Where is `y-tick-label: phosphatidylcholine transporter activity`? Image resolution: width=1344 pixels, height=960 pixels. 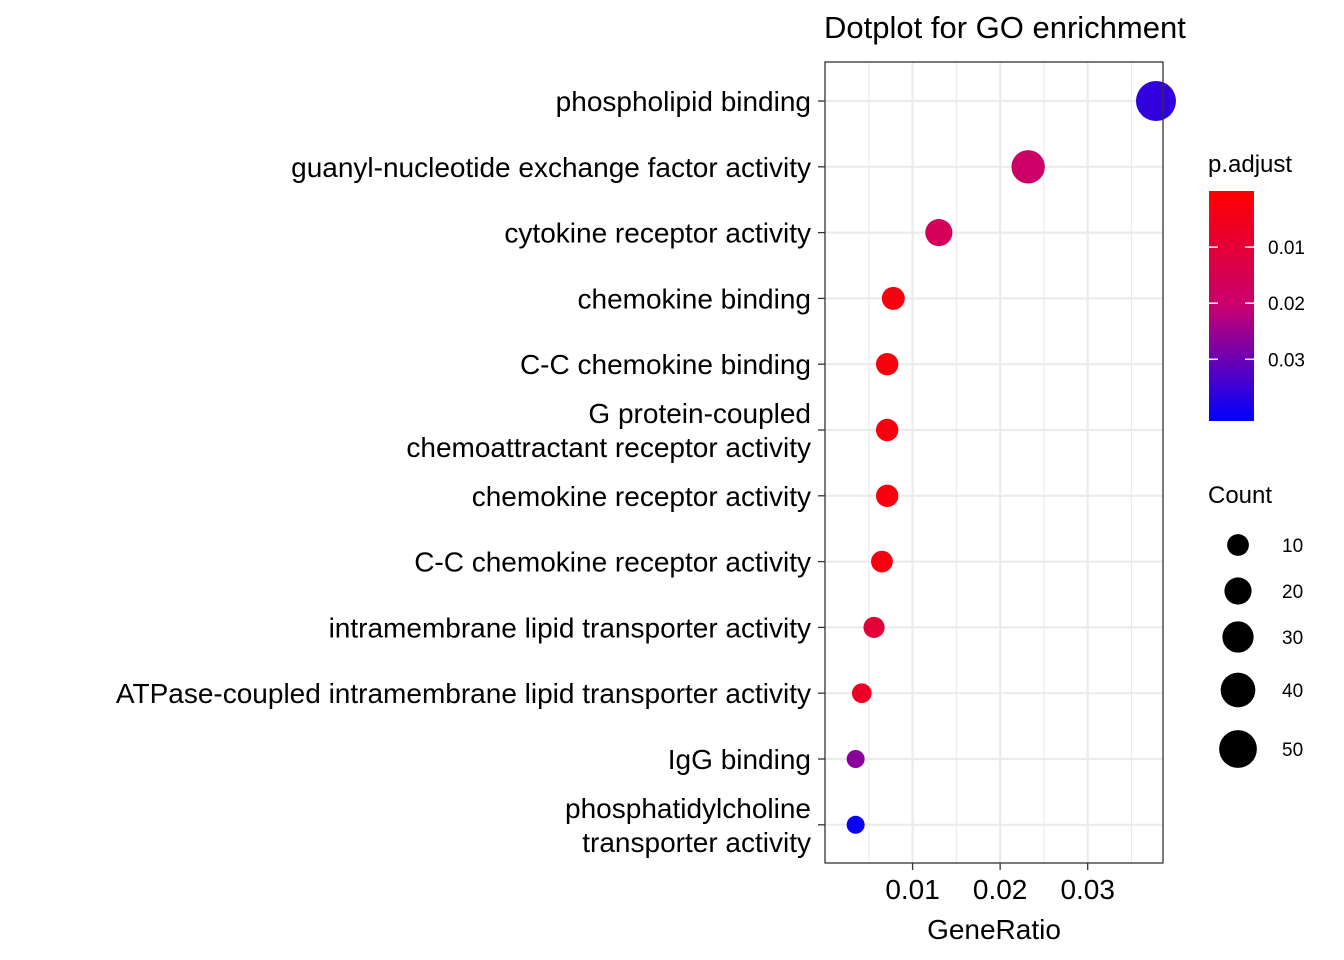 y-tick-label: phosphatidylcholine transporter activity is located at coordinates (688, 825).